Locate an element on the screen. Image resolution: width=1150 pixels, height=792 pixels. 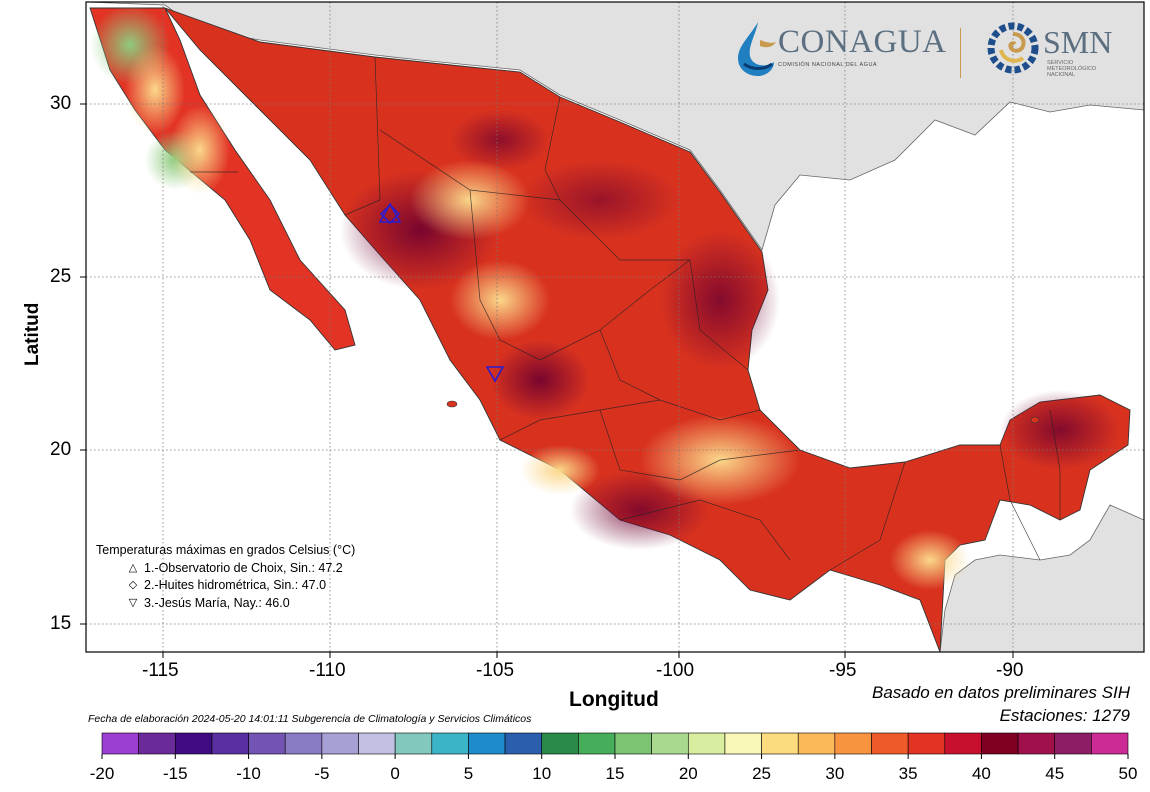
diamond-icon: ◇ is located at coordinates (133, 585).